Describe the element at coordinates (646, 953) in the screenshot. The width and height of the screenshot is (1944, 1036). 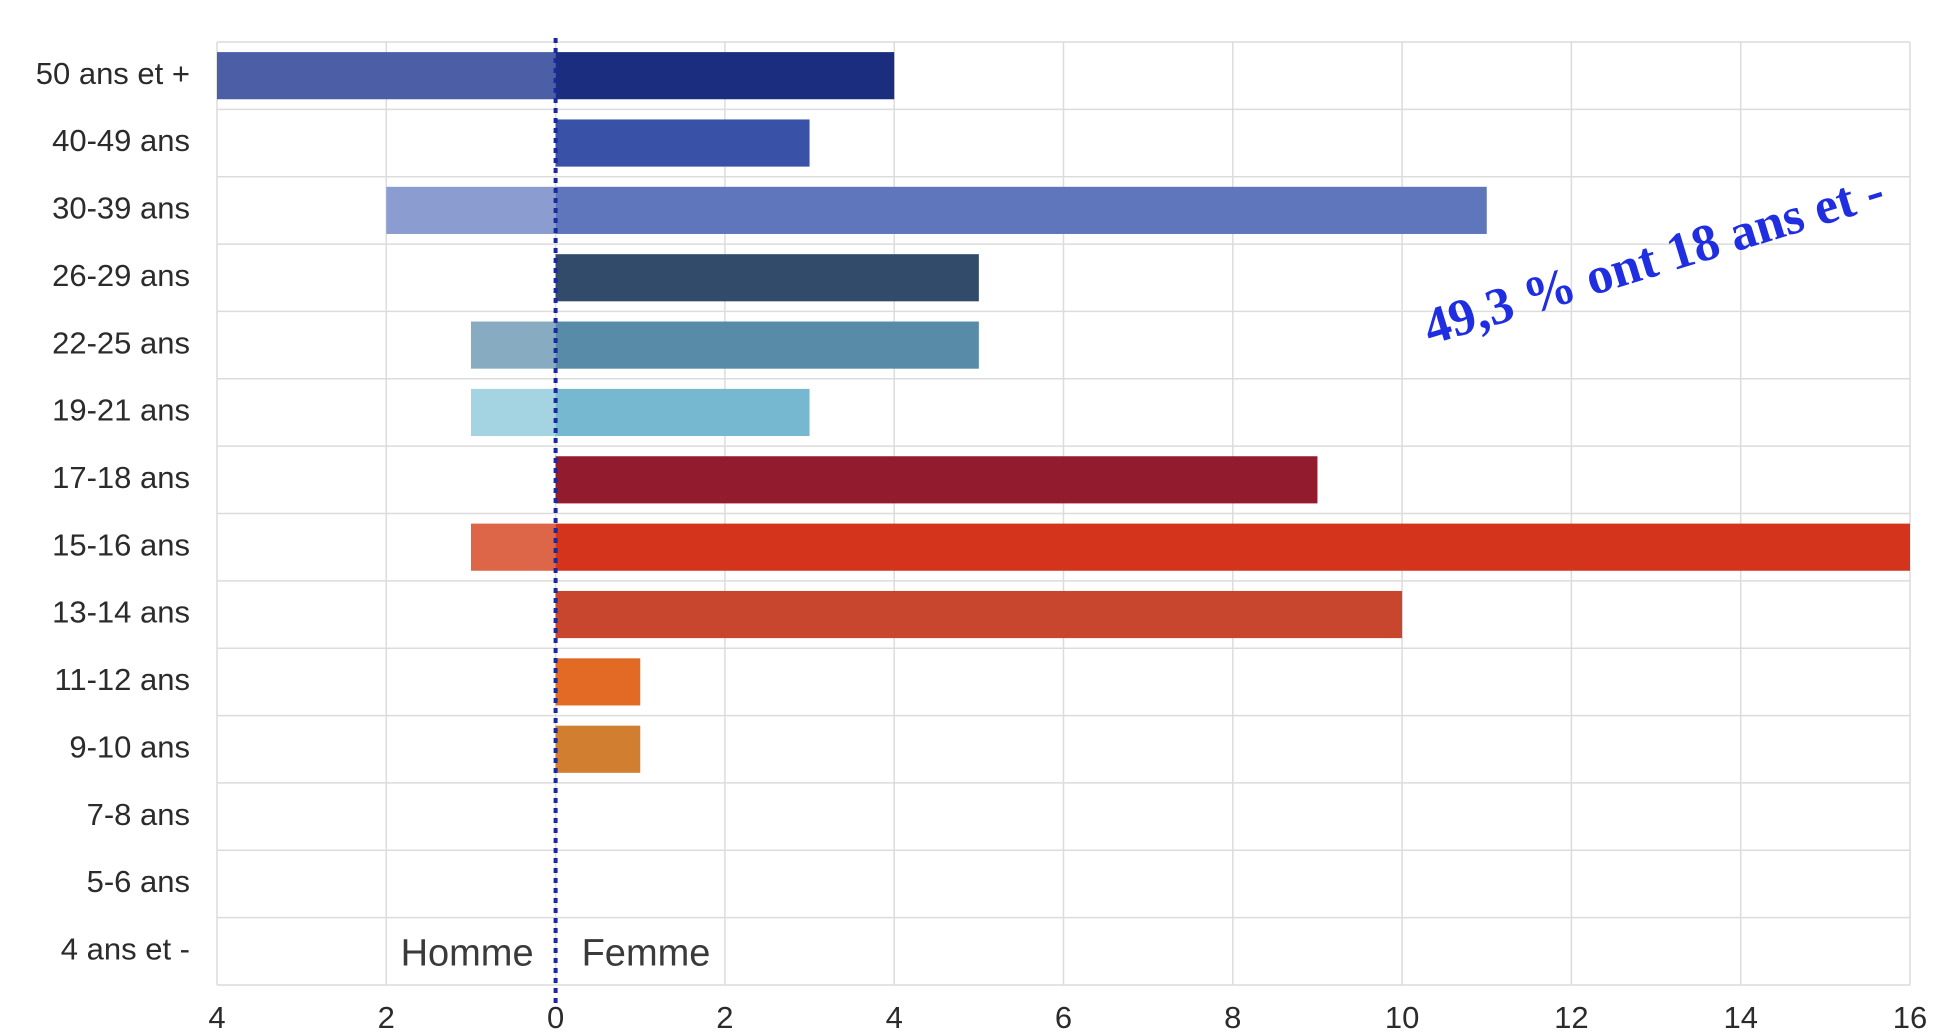
I see `series-label-femme: Femme` at that location.